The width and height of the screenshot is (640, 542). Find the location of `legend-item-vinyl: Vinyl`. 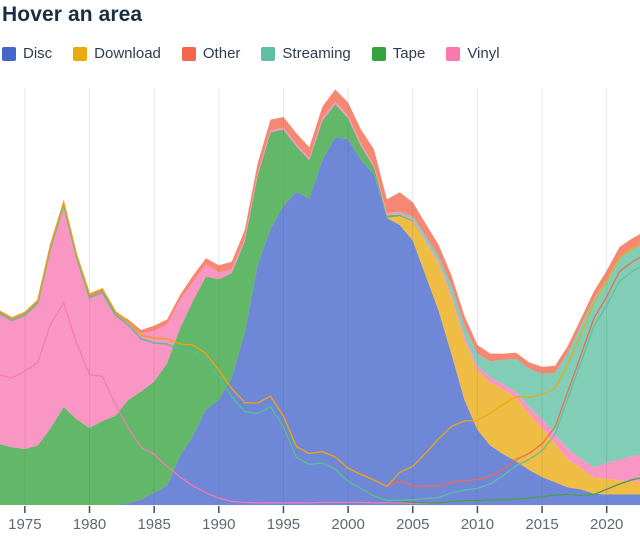

legend-item-vinyl: Vinyl is located at coordinates (473, 53).